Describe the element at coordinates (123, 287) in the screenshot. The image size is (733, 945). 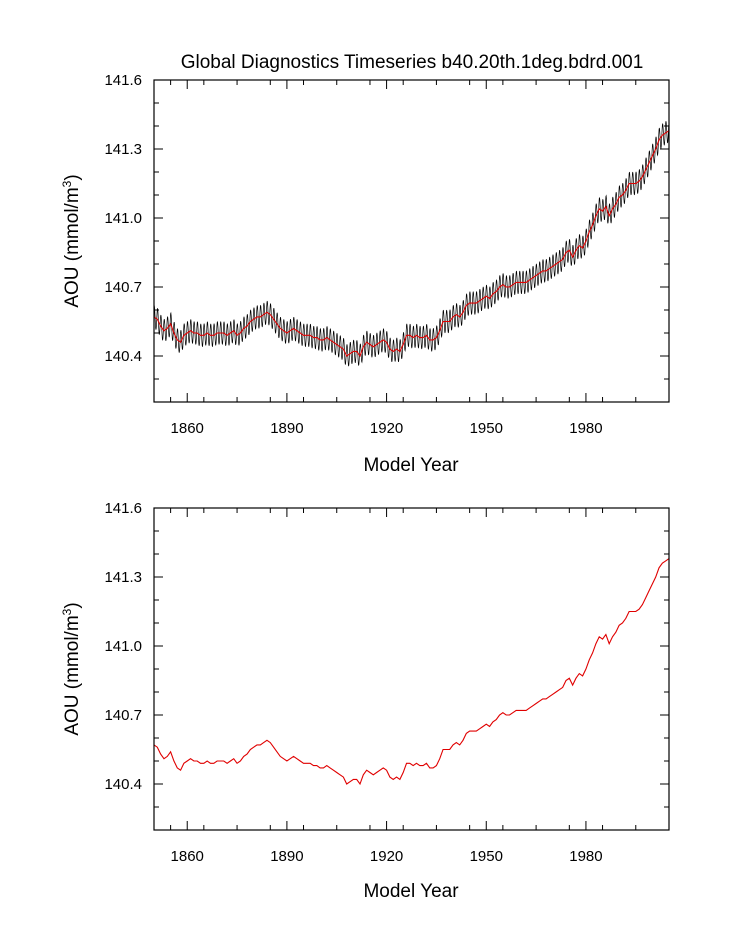
I see `top-ytick-label: 140.7` at that location.